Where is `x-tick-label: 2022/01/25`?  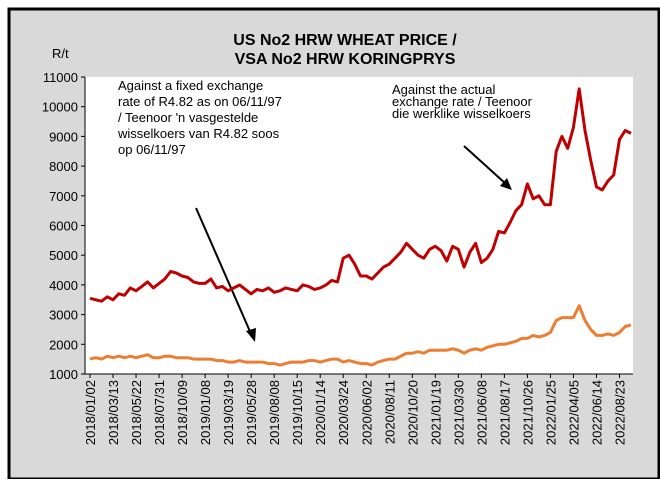
x-tick-label: 2022/01/25 is located at coordinates (550, 412).